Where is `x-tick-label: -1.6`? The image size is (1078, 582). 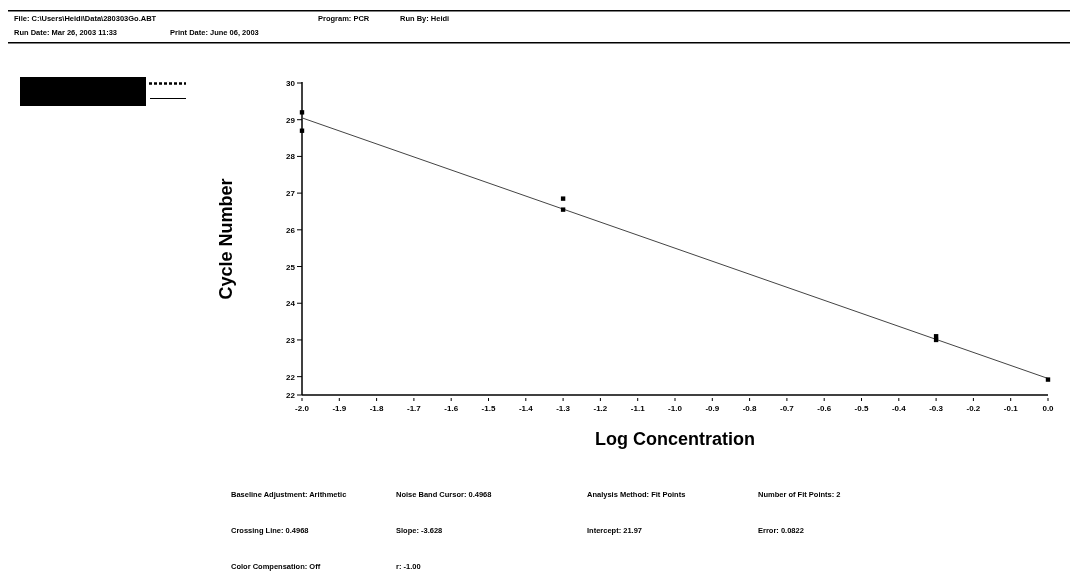
x-tick-label: -1.6 is located at coordinates (451, 408).